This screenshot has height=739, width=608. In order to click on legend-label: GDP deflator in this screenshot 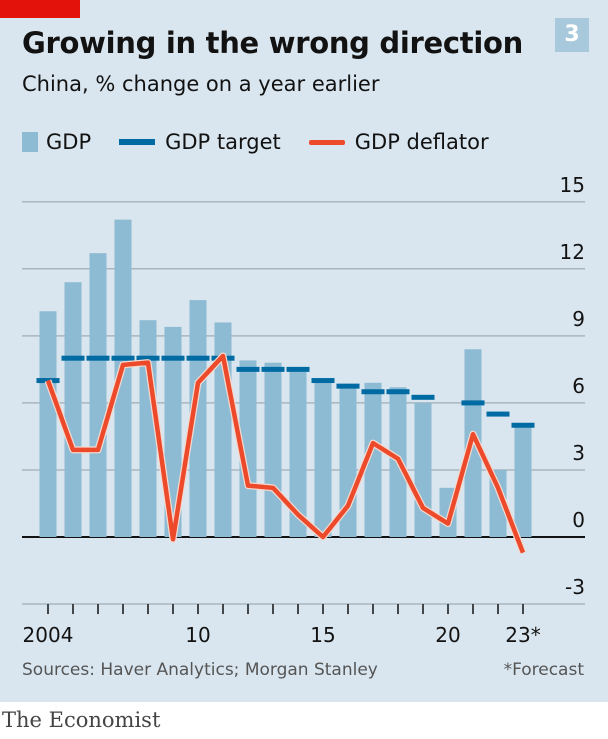, I will do `click(421, 142)`.